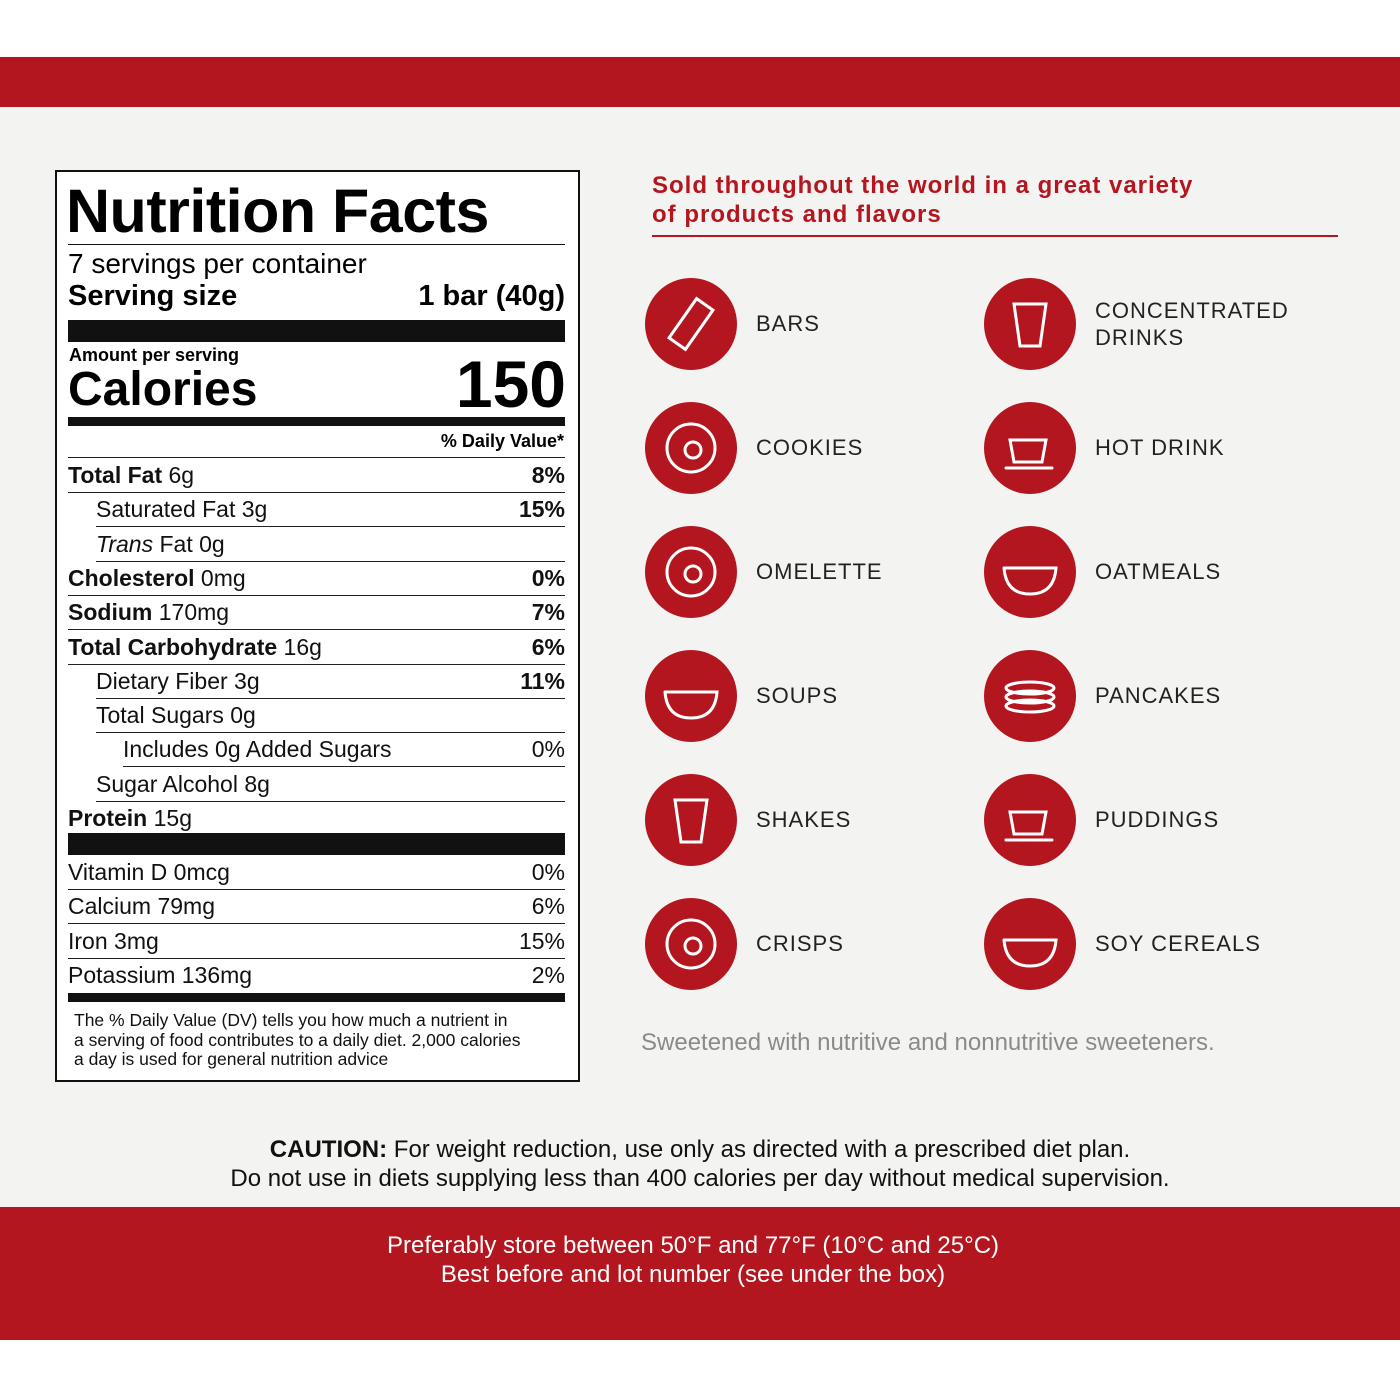 This screenshot has width=1400, height=1400. Describe the element at coordinates (176, 715) in the screenshot. I see `nutrient-name: Total Sugars 0g` at that location.